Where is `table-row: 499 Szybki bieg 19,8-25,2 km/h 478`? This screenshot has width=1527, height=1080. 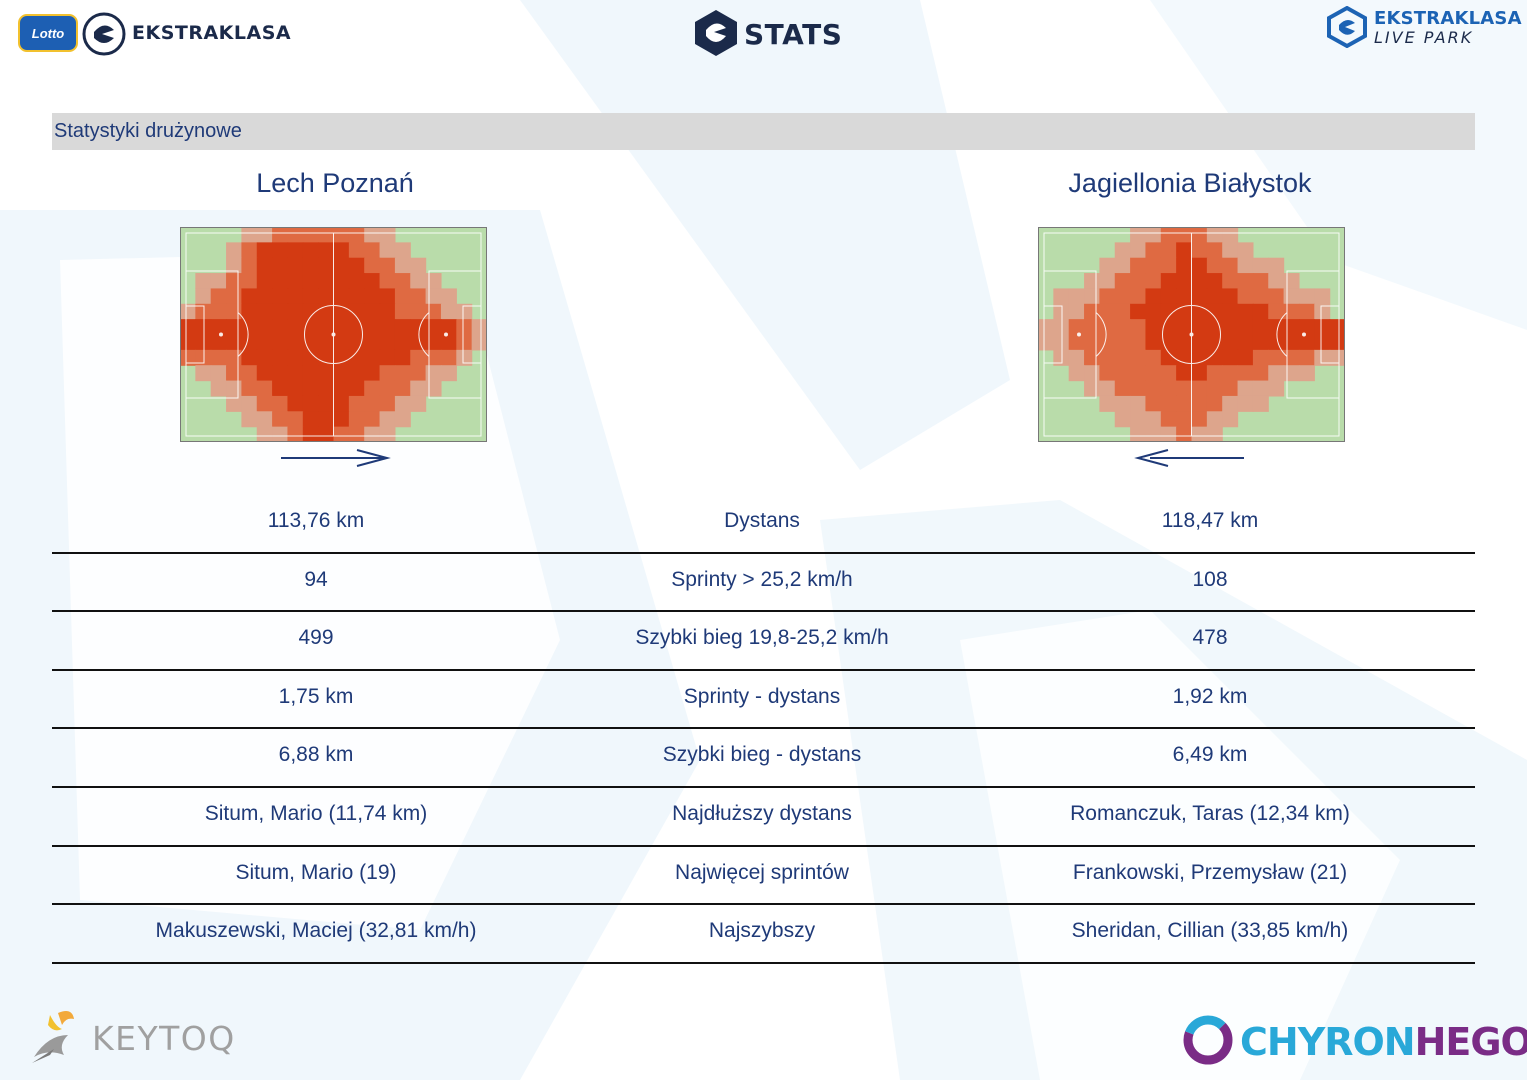 table-row: 499 Szybki bieg 19,8-25,2 km/h 478 is located at coordinates (763, 641).